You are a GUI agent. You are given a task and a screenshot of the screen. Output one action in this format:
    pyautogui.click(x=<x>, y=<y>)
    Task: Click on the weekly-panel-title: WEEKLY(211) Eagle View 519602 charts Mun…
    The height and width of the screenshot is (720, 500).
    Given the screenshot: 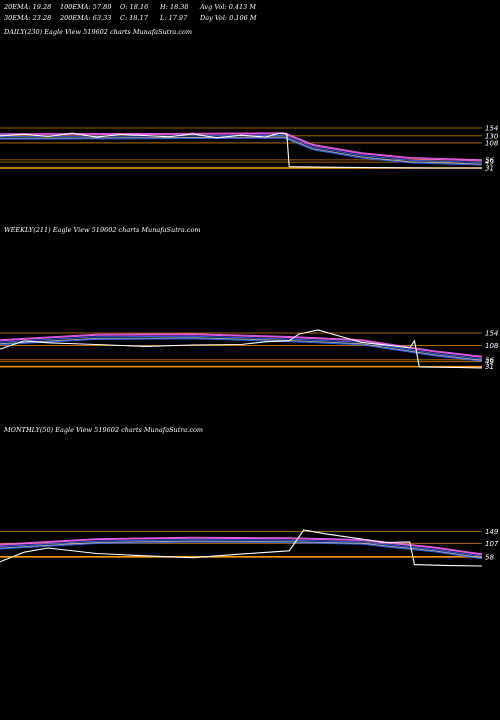 What is the action you would take?
    pyautogui.click(x=102, y=230)
    